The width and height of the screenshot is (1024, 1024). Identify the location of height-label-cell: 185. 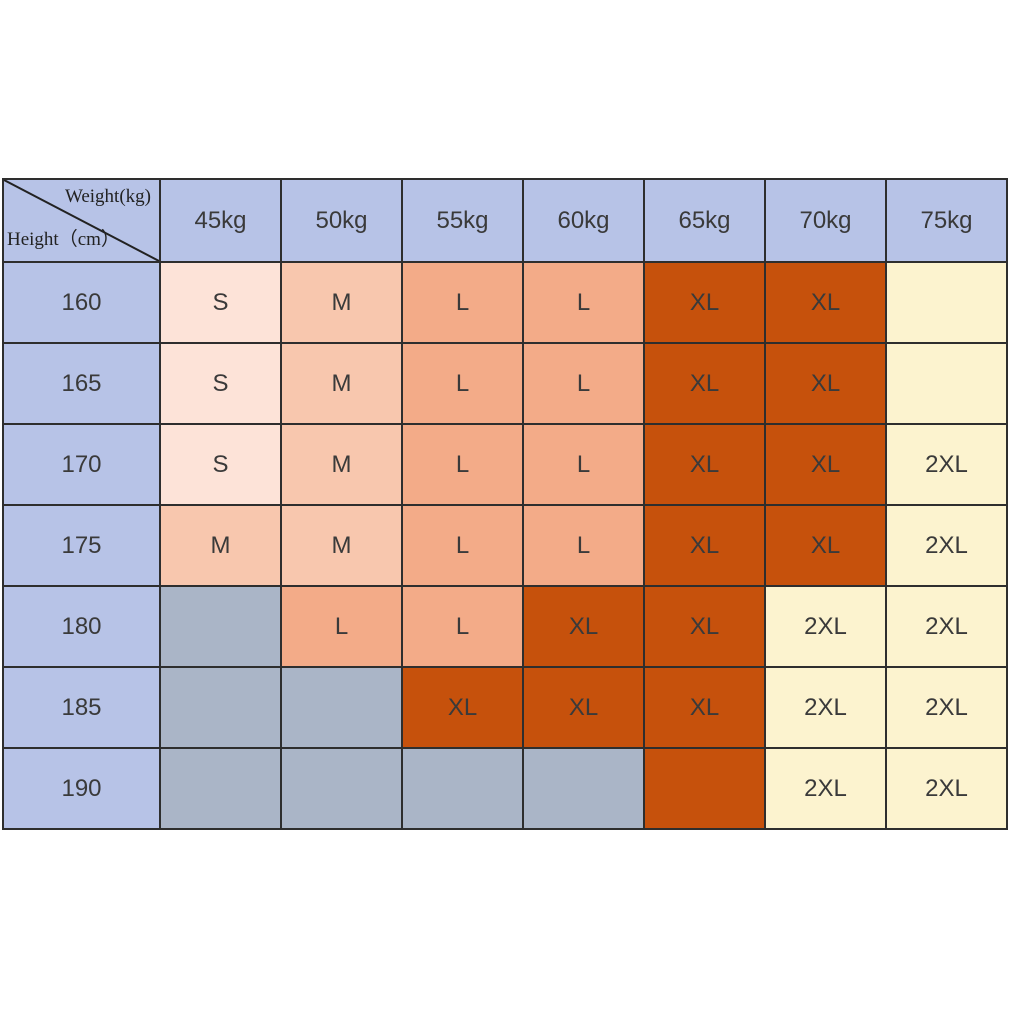
(81, 707).